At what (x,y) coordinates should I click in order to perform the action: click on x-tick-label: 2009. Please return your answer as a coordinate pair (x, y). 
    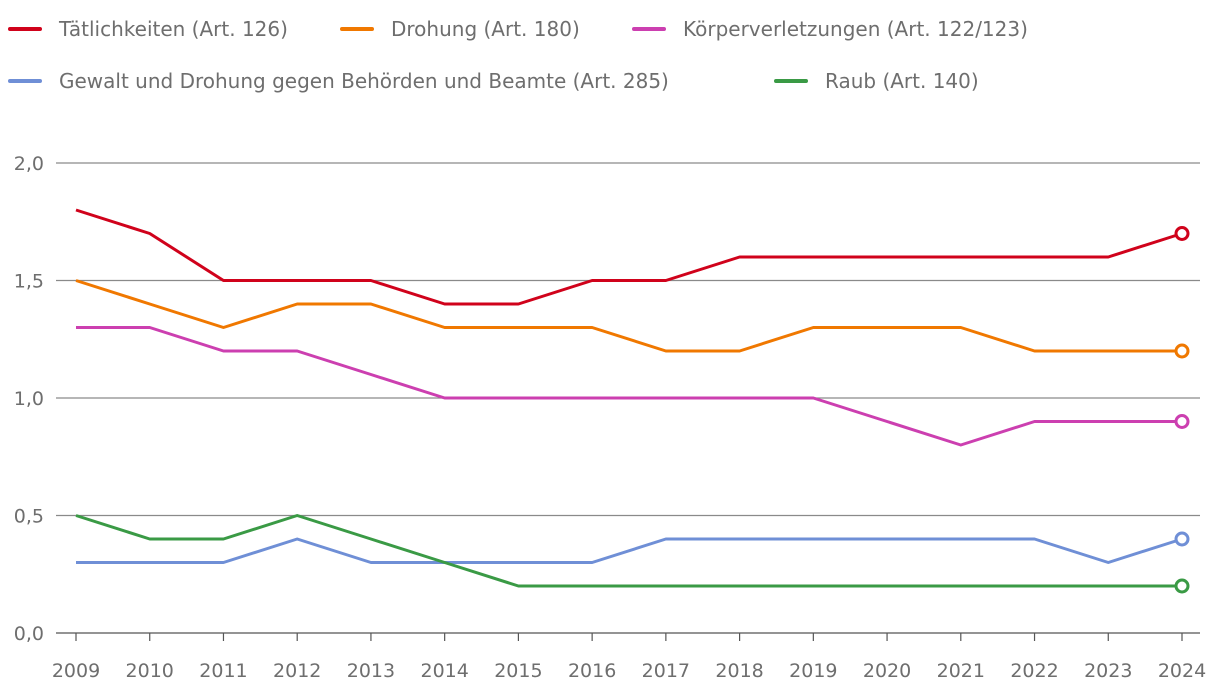
    Looking at the image, I should click on (76, 671).